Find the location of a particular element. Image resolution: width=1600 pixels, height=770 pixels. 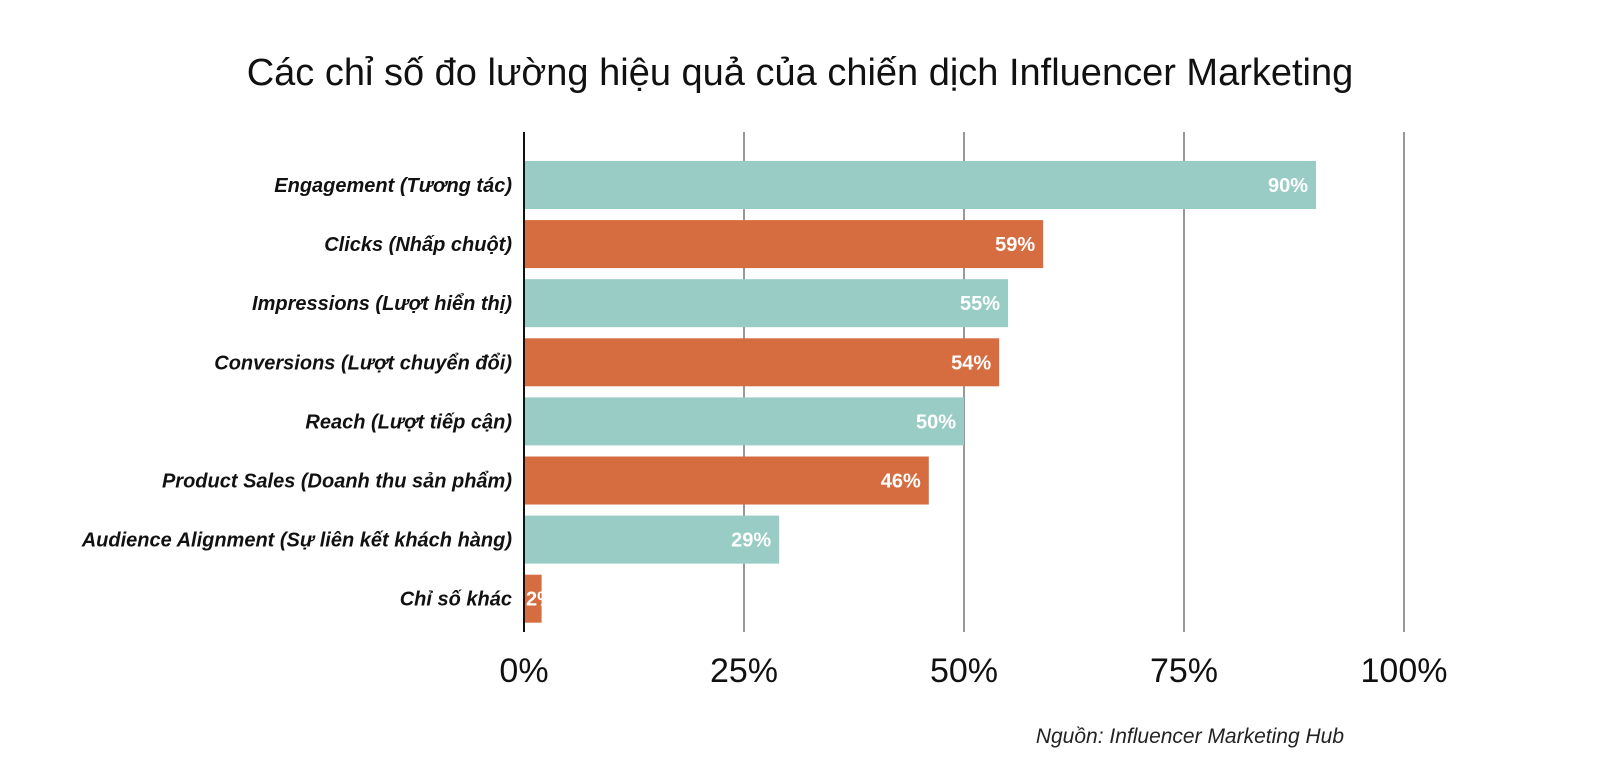

x-tick-label: 25% is located at coordinates (744, 671).